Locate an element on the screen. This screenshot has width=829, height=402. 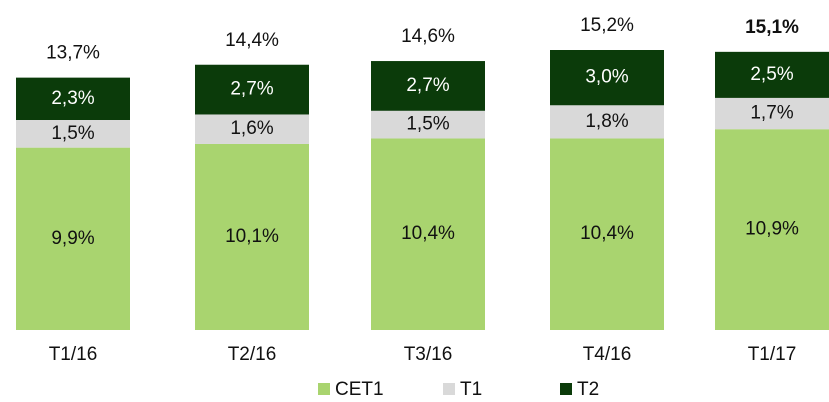
legend-label: T2 is located at coordinates (588, 389).